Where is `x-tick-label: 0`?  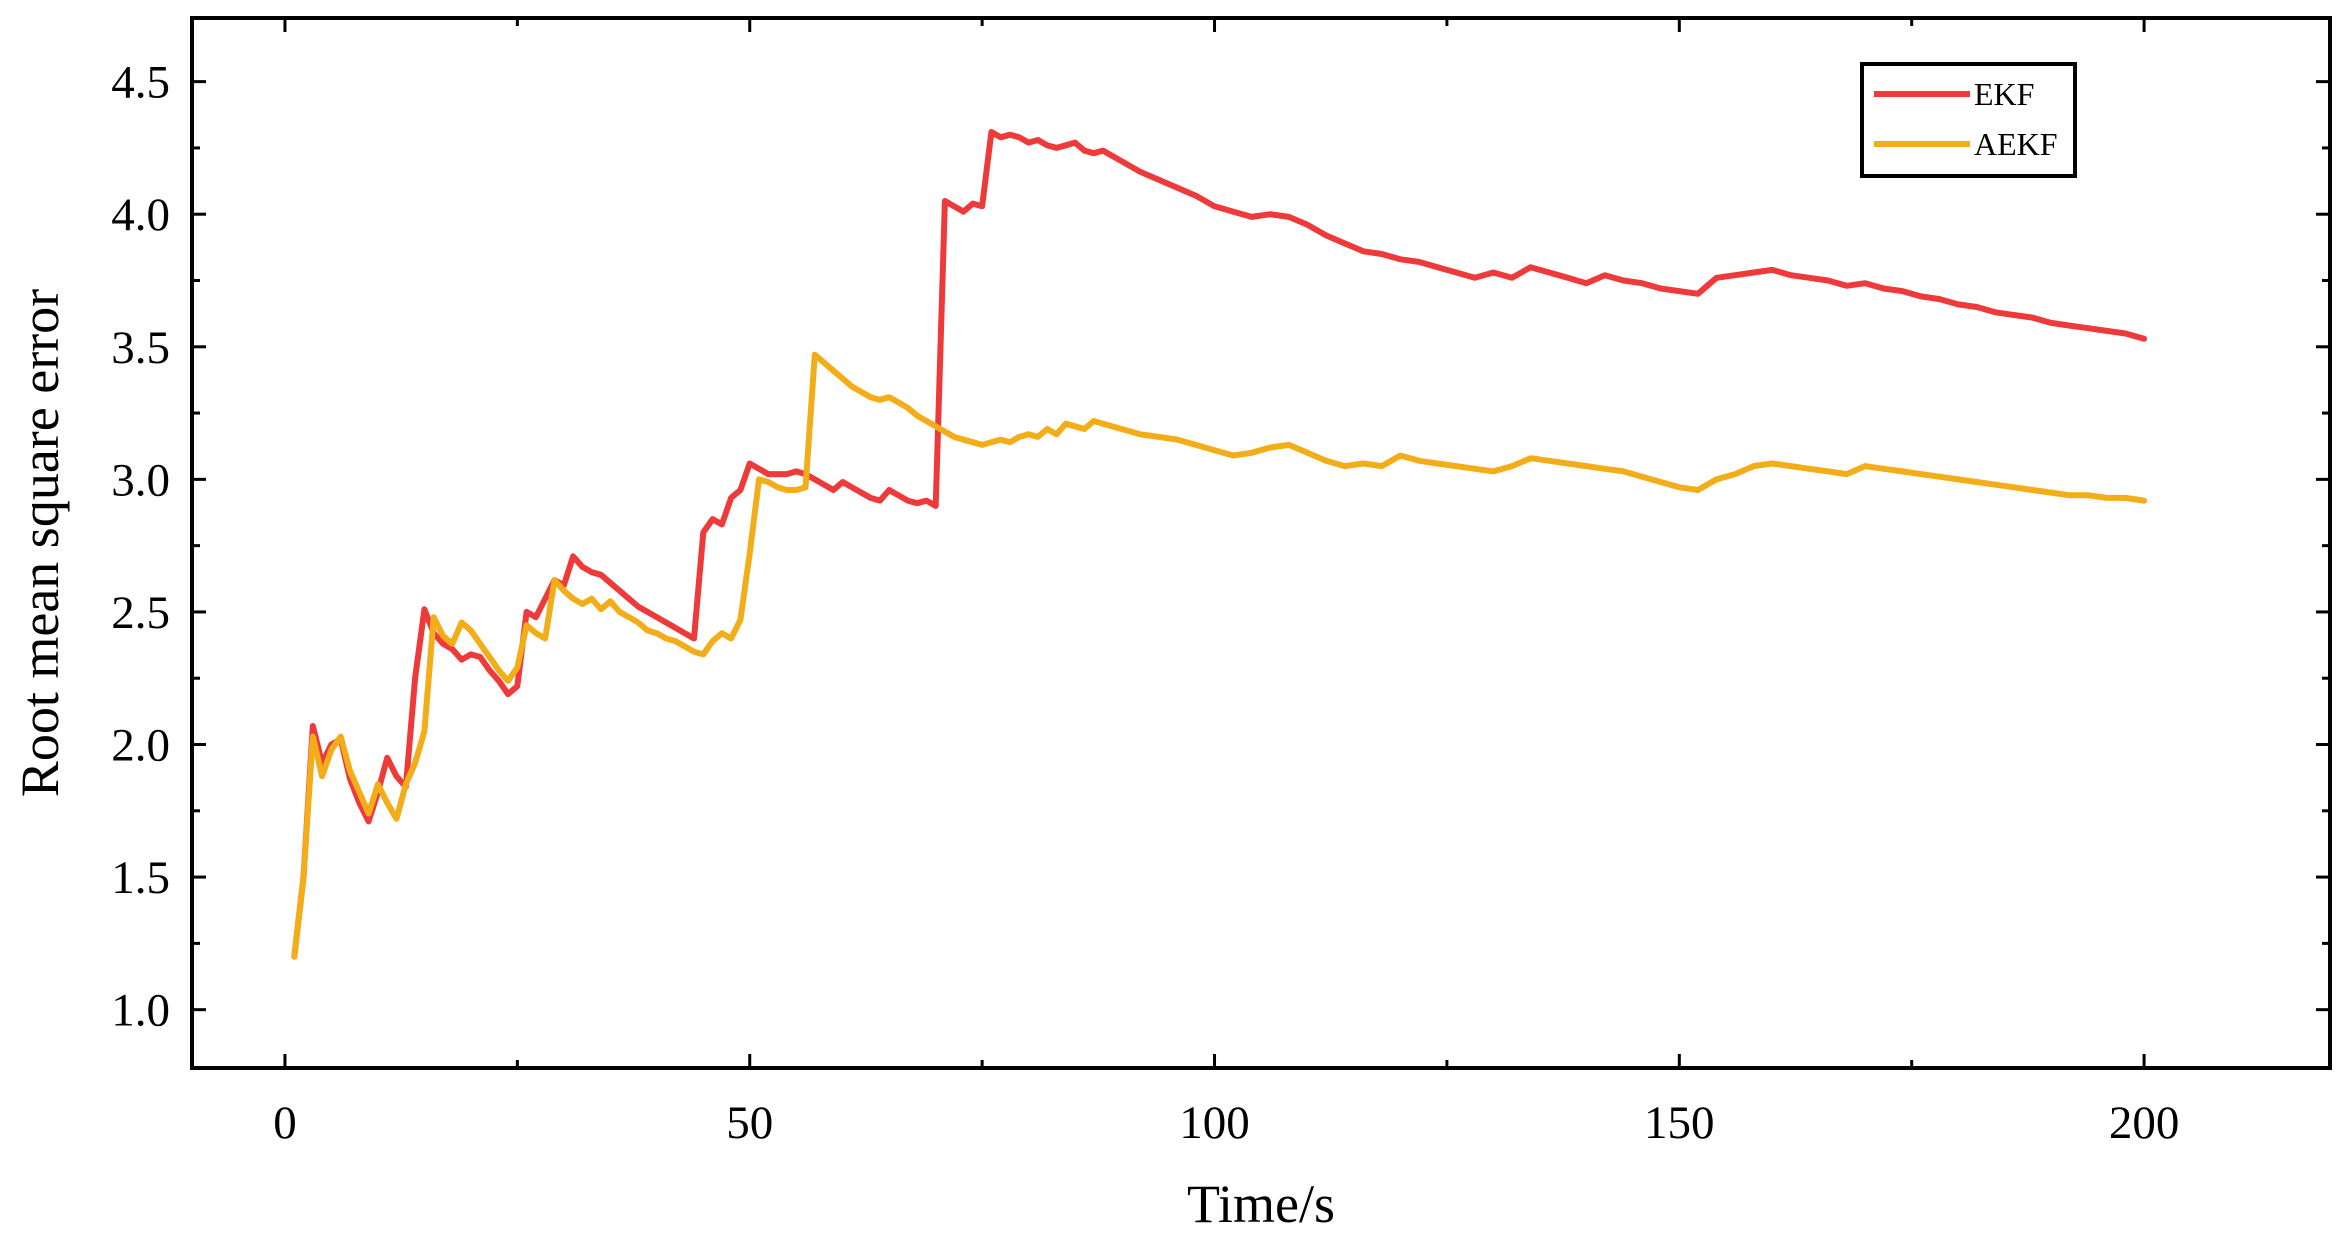 x-tick-label: 0 is located at coordinates (285, 1123).